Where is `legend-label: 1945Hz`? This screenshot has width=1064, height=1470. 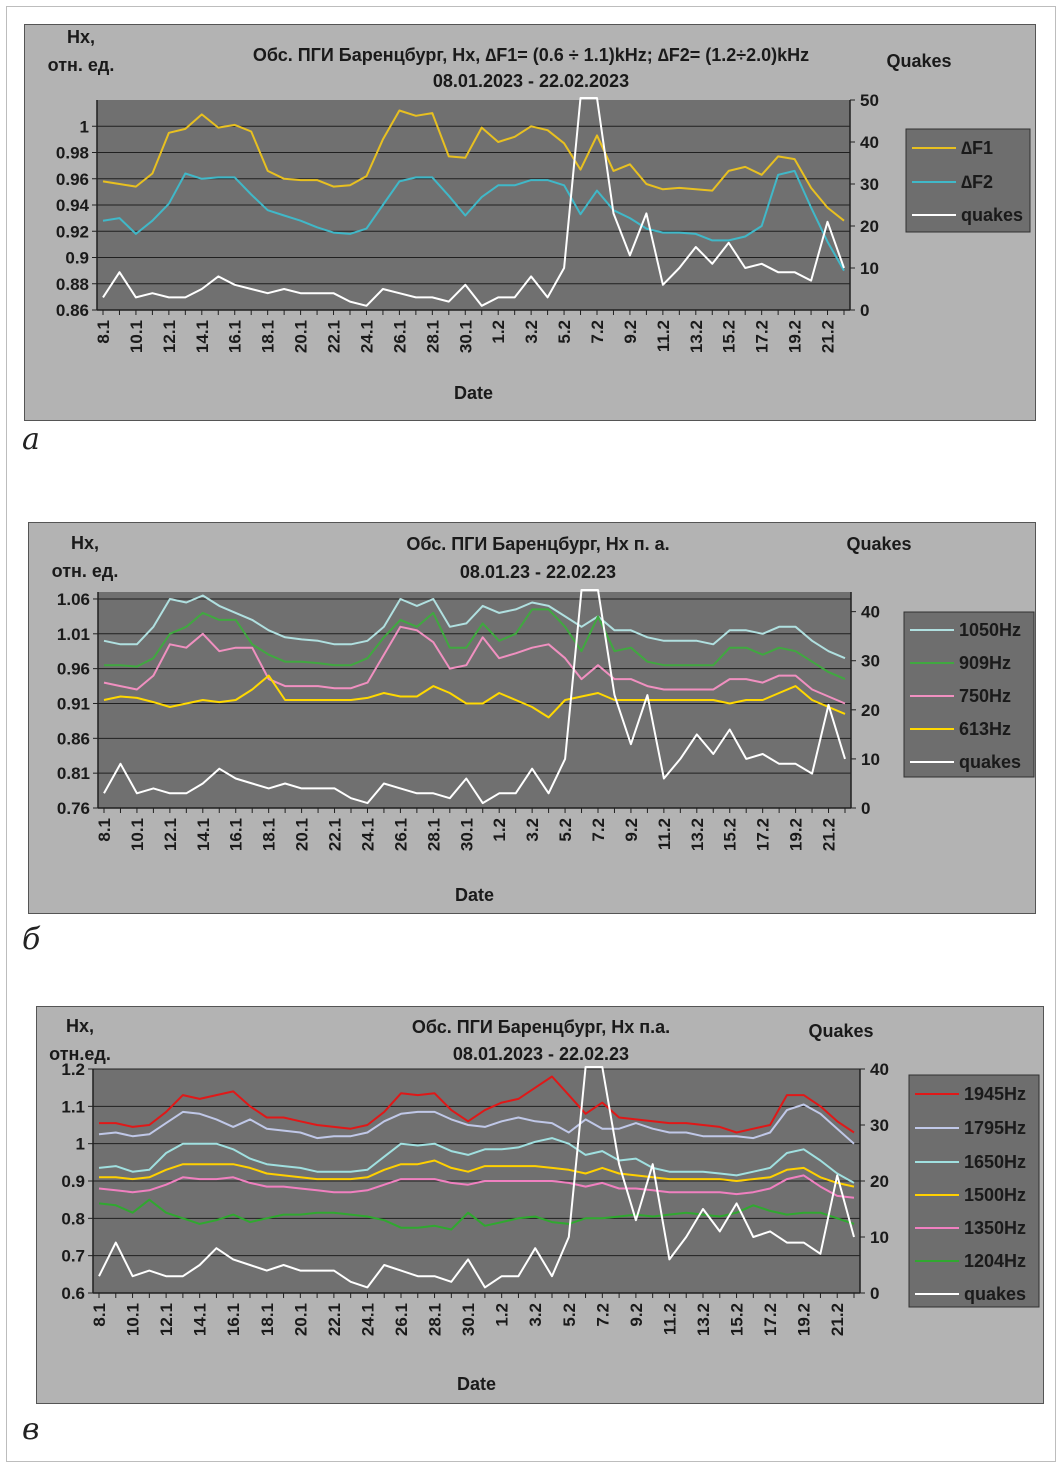
legend-label: 1945Hz is located at coordinates (995, 1094).